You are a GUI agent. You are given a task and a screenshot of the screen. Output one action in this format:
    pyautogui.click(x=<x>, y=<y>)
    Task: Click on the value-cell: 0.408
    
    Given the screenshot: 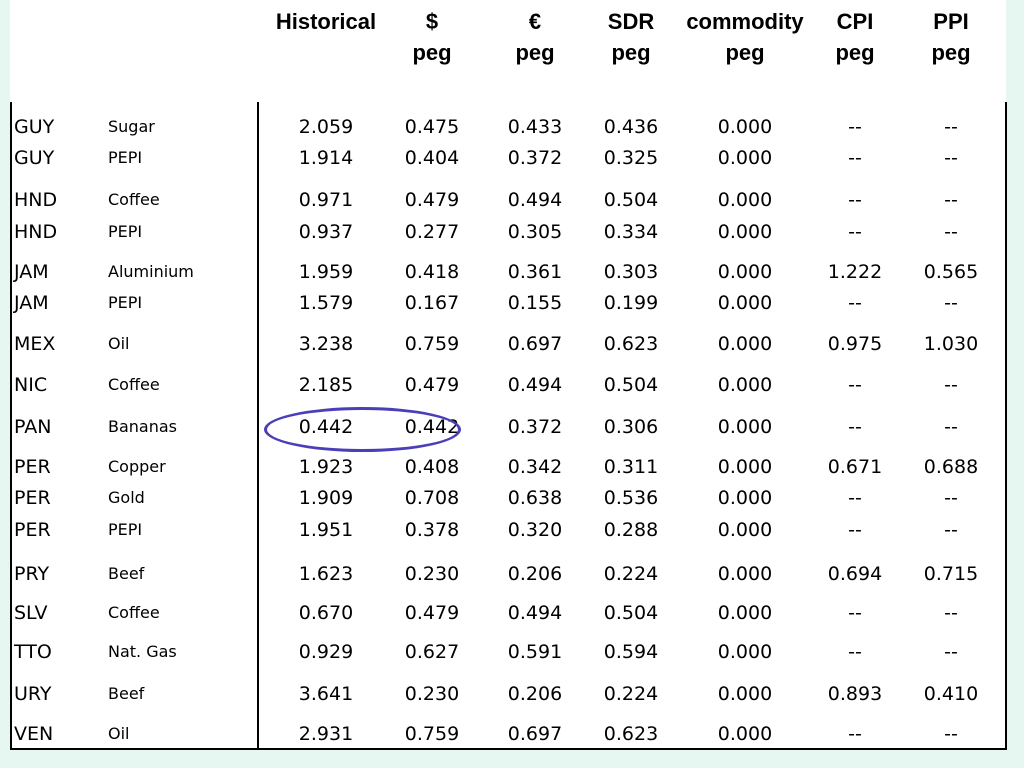 What is the action you would take?
    pyautogui.click(x=432, y=467)
    